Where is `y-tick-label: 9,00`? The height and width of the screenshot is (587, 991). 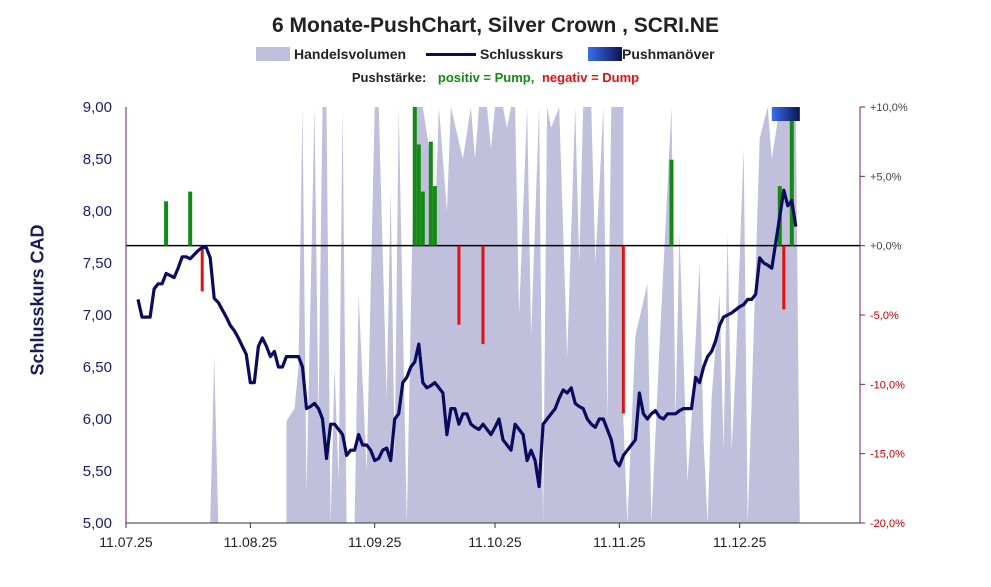 y-tick-label: 9,00 is located at coordinates (97, 107).